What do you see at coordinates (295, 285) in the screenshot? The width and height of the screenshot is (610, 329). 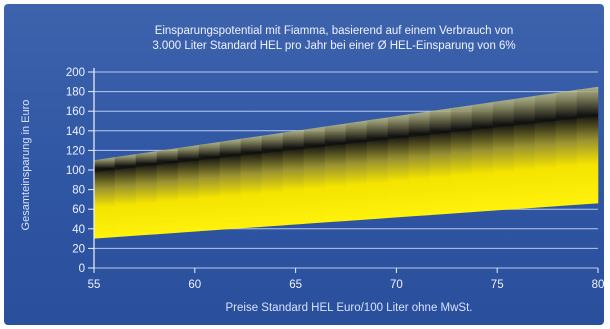 I see `x-tick-label-65: 65` at bounding box center [295, 285].